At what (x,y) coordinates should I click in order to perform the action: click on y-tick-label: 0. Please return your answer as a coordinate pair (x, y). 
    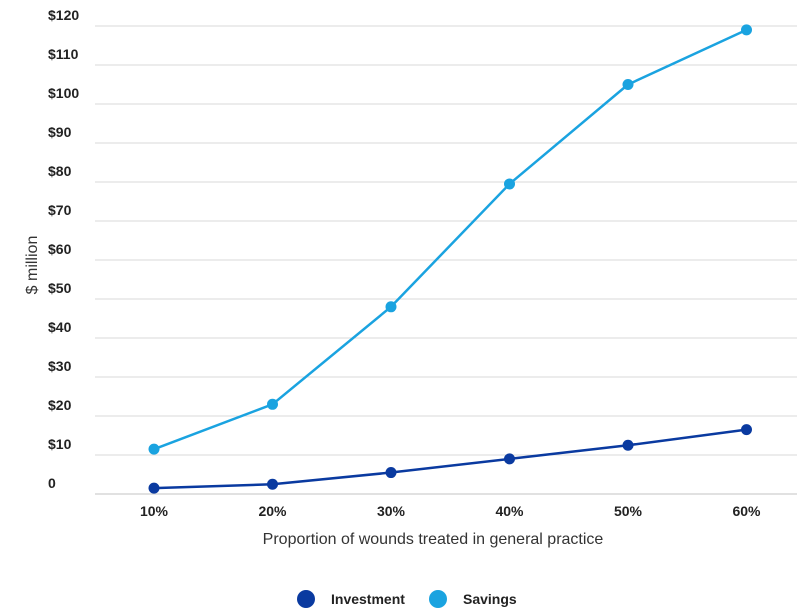
    Looking at the image, I should click on (52, 483).